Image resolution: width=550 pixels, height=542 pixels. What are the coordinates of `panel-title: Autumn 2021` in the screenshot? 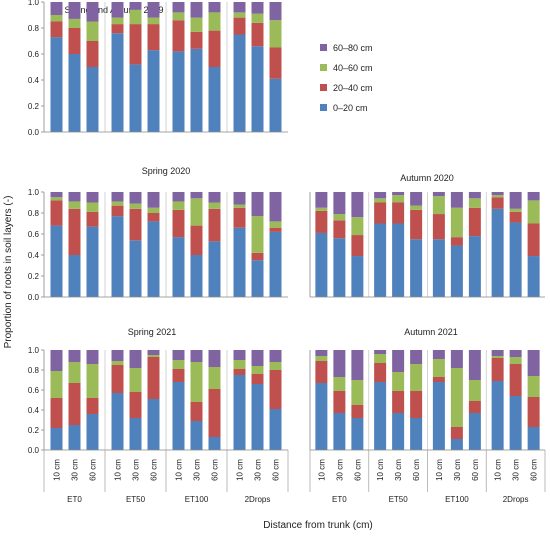 It's located at (431, 332).